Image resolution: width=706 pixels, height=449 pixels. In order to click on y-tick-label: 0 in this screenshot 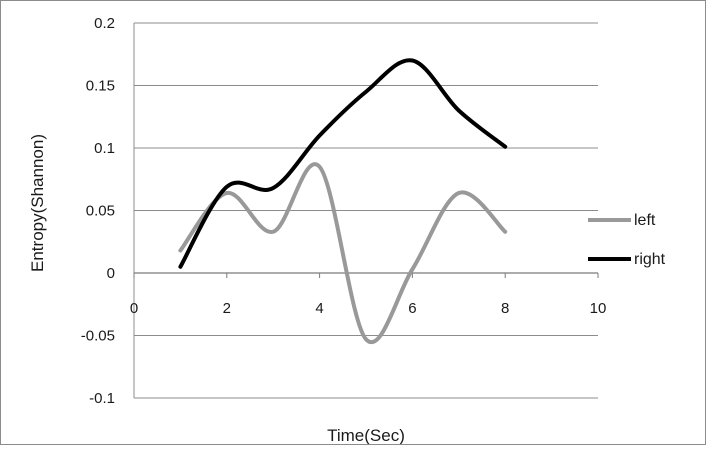, I will do `click(111, 273)`.